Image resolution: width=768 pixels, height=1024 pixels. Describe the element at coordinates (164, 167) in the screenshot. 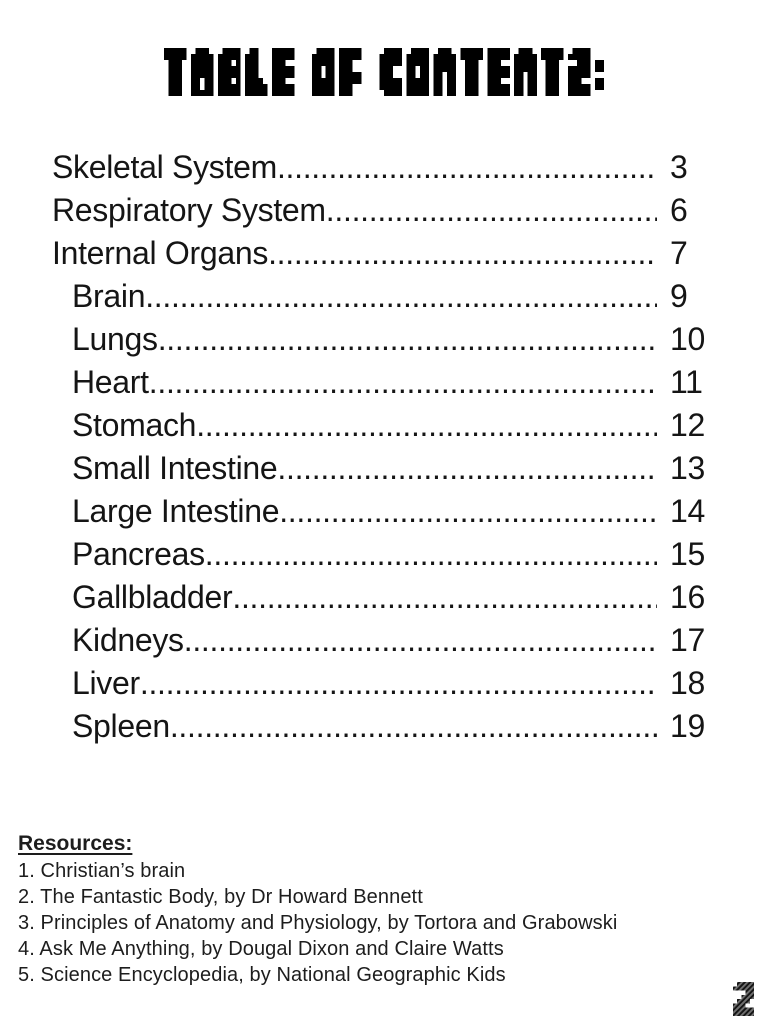

I see `toc-entry-label: Skeletal System` at that location.